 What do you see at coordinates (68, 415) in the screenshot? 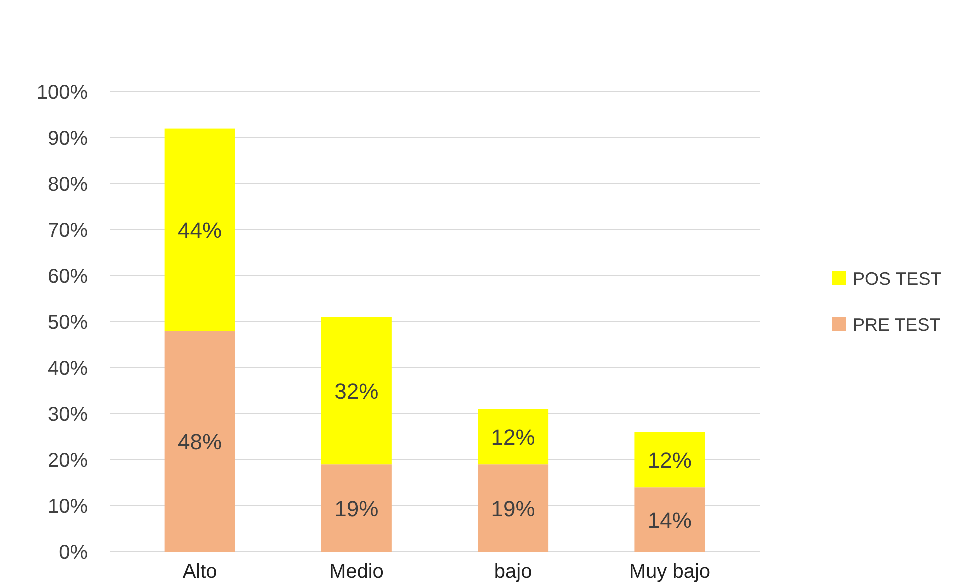
I see `y-tick-label: 30%` at bounding box center [68, 415].